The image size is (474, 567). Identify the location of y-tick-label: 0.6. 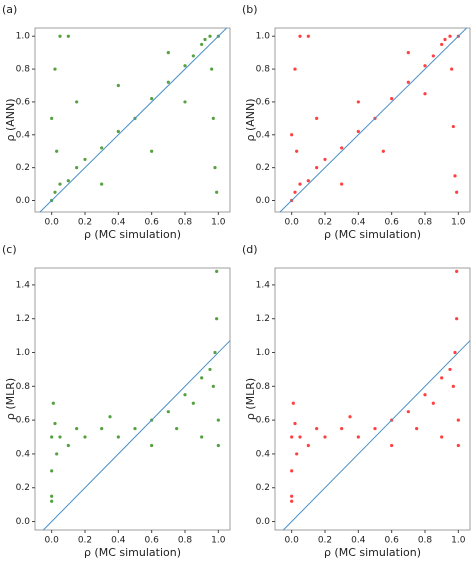
(263, 102).